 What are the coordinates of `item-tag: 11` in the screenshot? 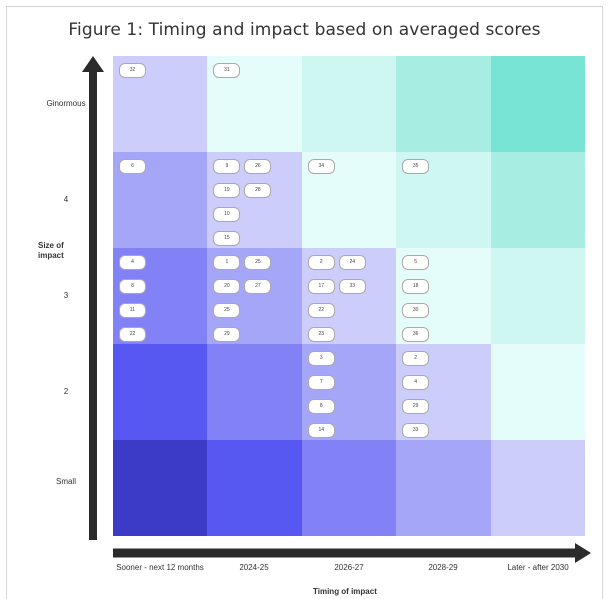 It's located at (132, 310).